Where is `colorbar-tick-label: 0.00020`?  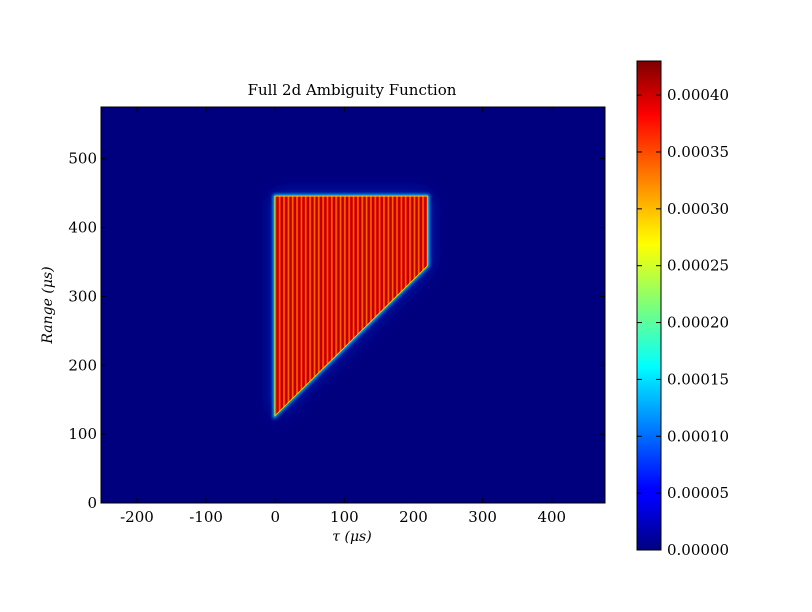 colorbar-tick-label: 0.00020 is located at coordinates (698, 323).